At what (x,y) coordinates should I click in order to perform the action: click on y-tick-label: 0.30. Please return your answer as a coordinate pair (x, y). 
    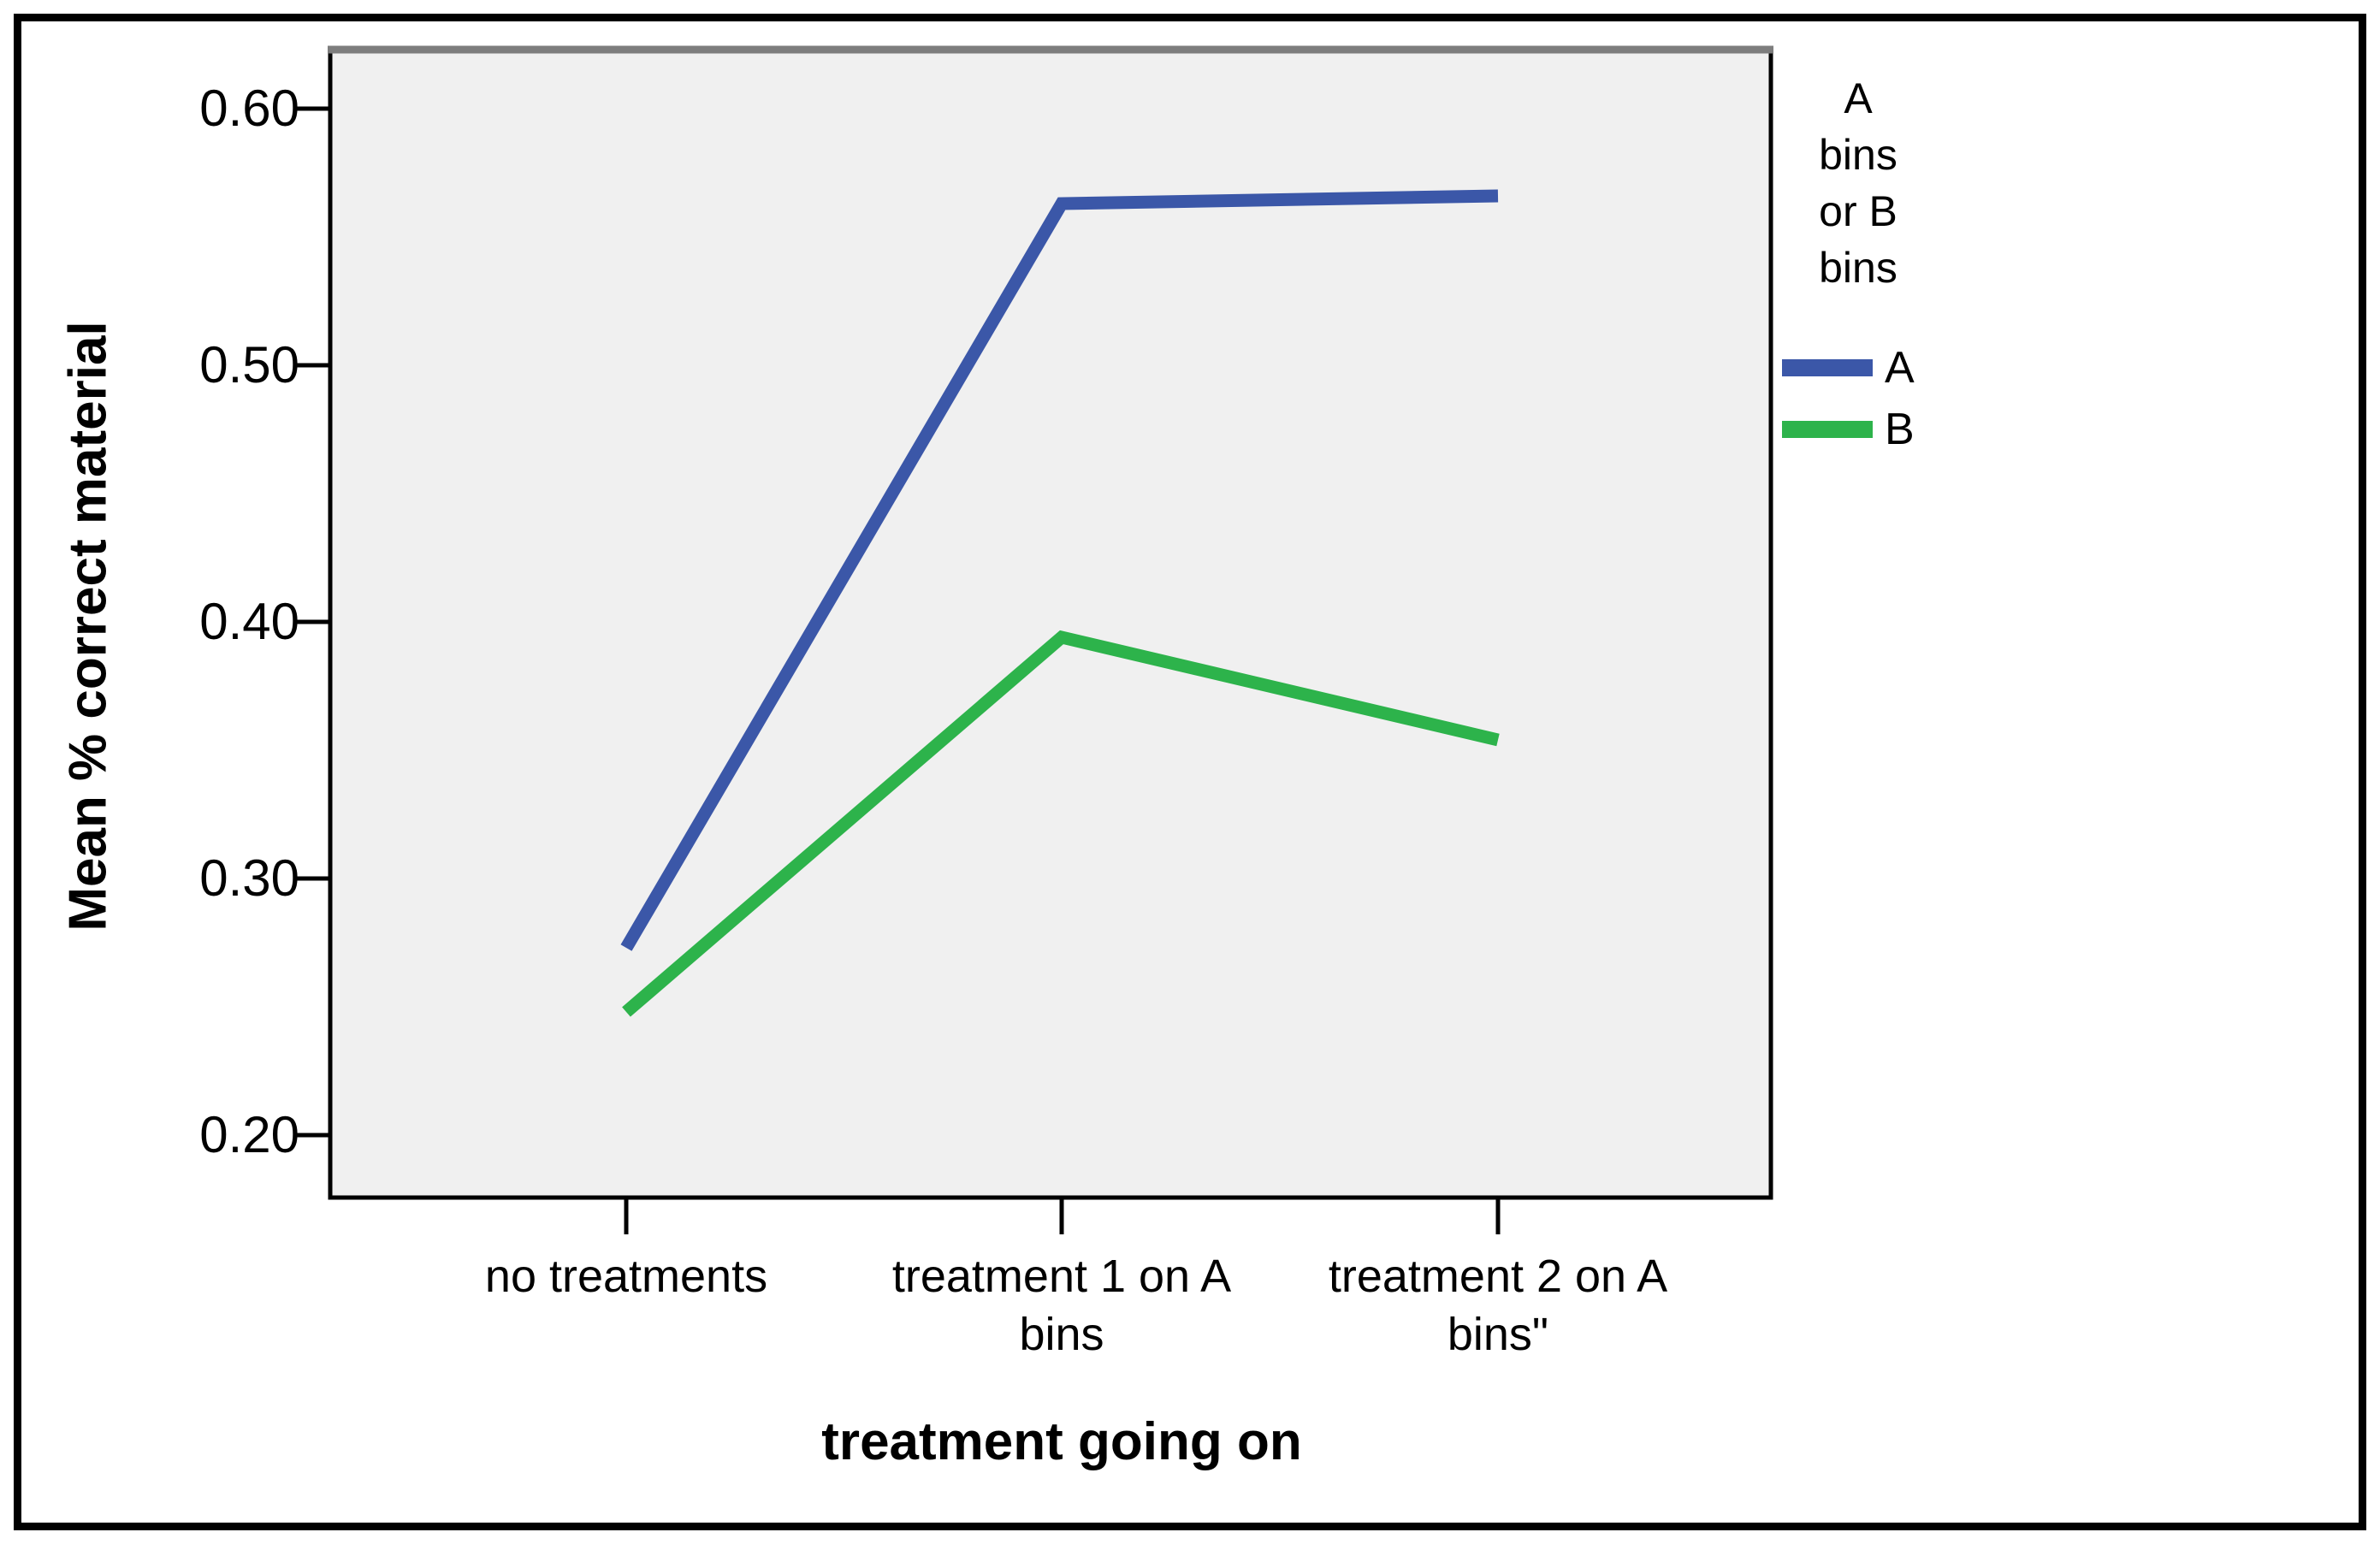
    Looking at the image, I should click on (249, 878).